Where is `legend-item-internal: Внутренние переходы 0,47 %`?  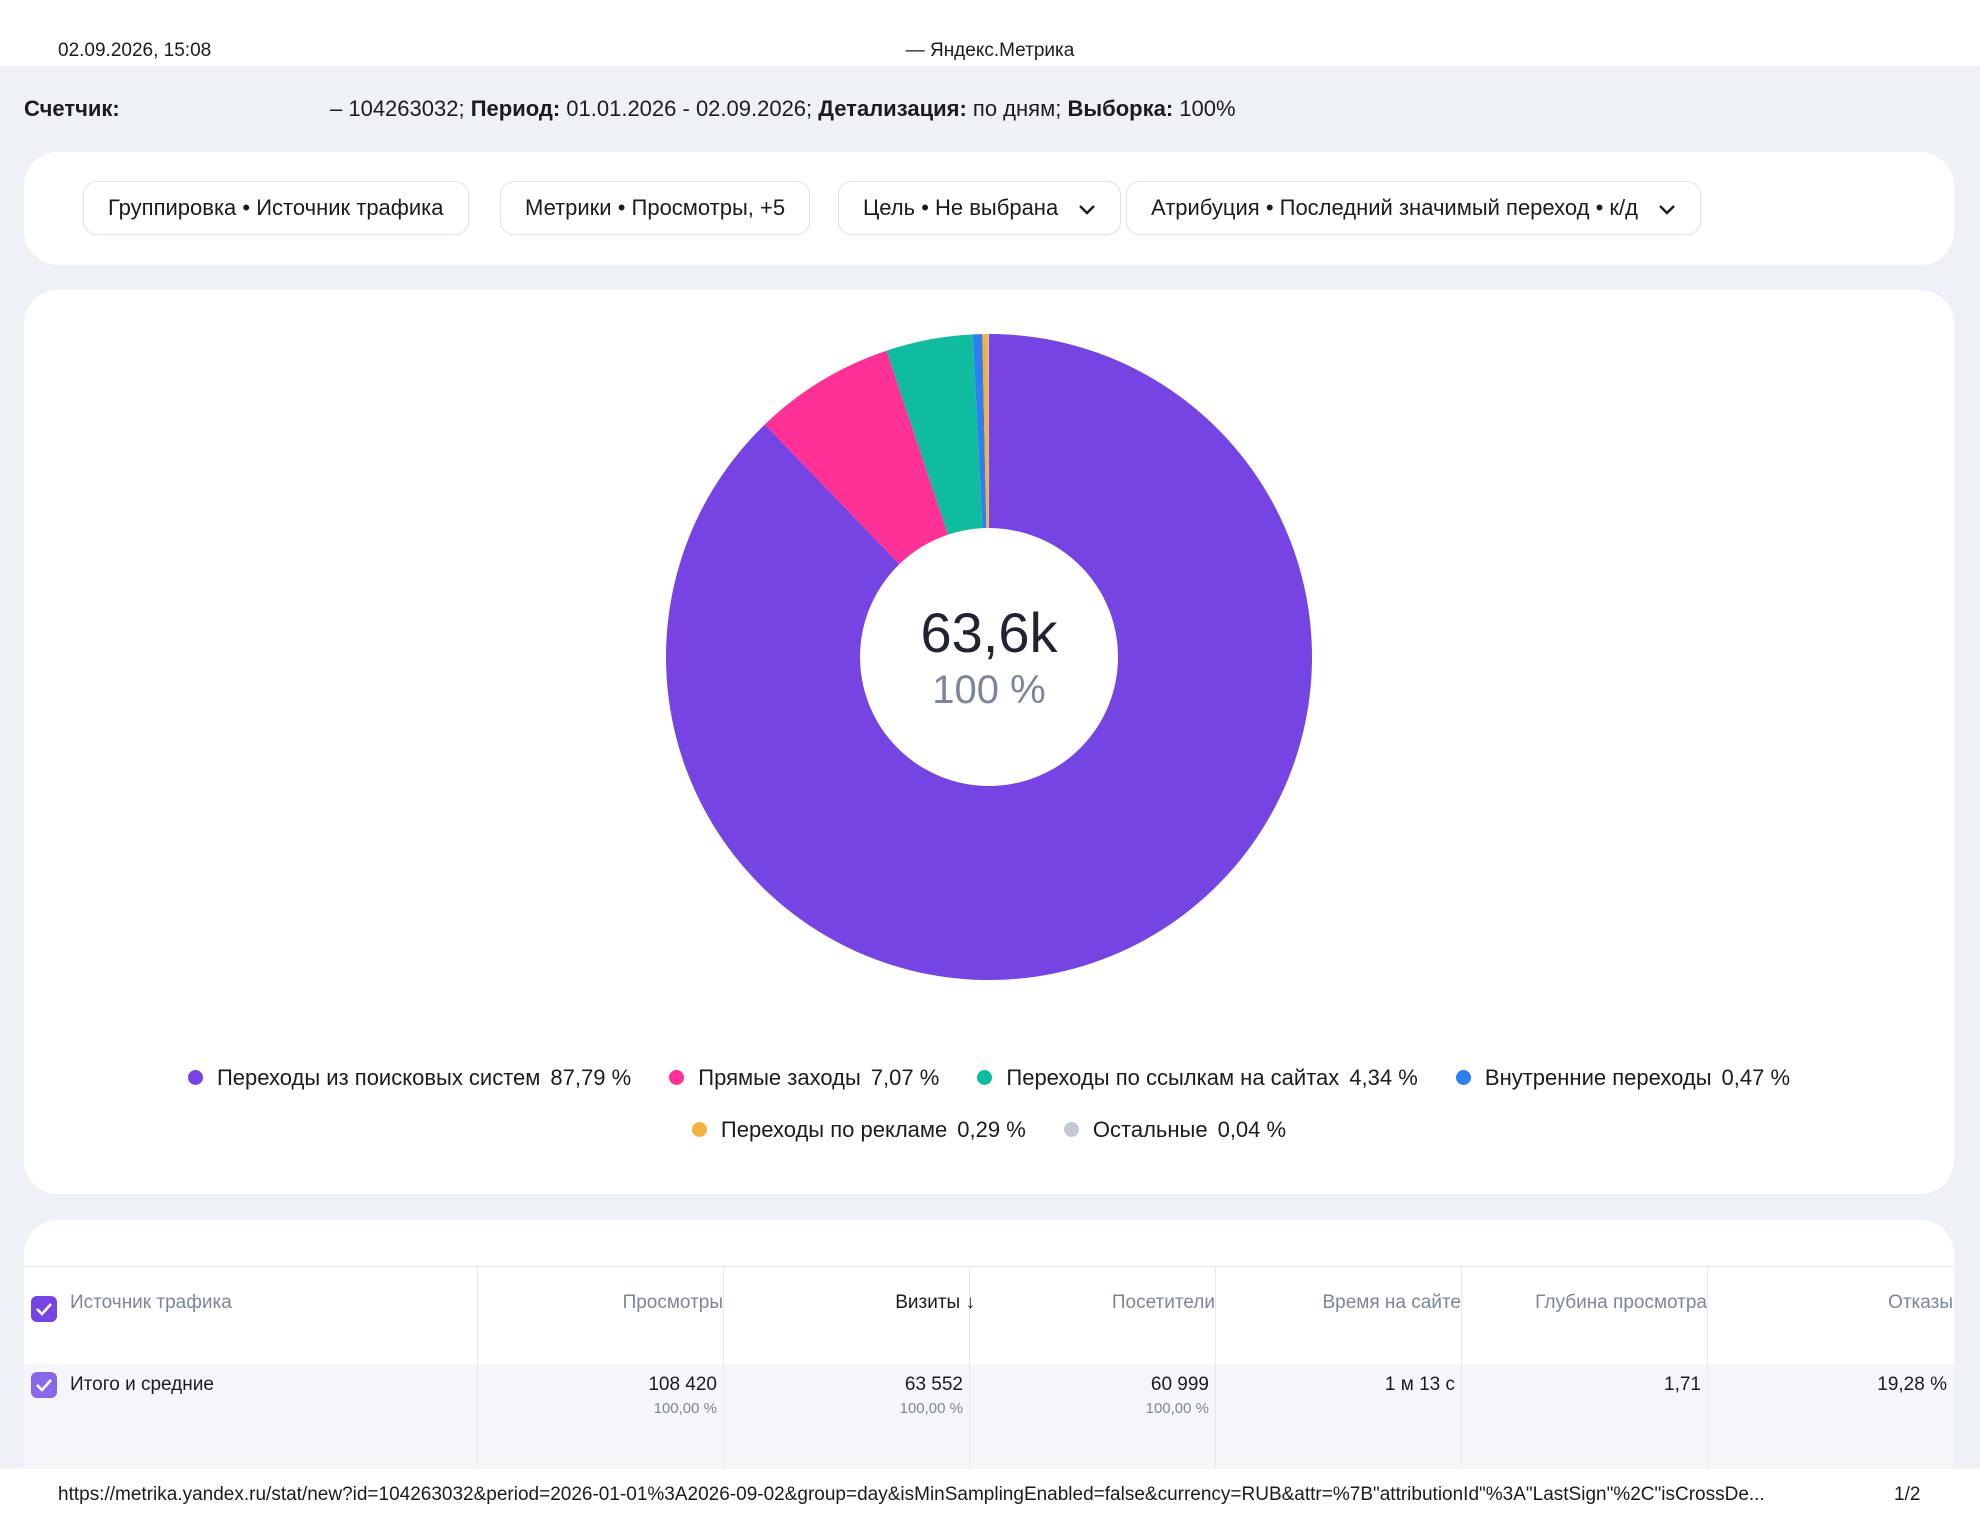
legend-item-internal: Внутренние переходы 0,47 % is located at coordinates (1623, 1078).